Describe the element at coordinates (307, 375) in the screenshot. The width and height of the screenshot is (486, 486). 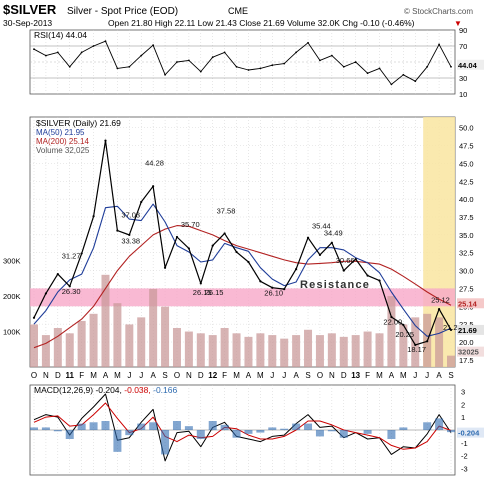
I see `x-tick-label: S` at that location.